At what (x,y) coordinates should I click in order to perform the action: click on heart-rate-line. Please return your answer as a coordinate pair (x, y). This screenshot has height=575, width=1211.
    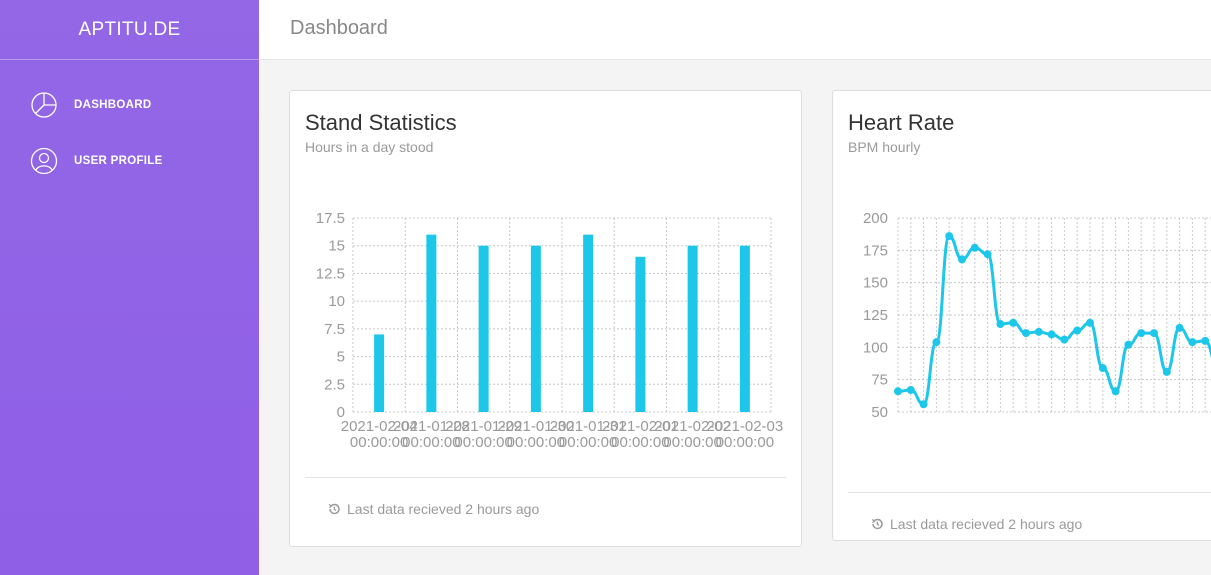
    Looking at the image, I should click on (1054, 320).